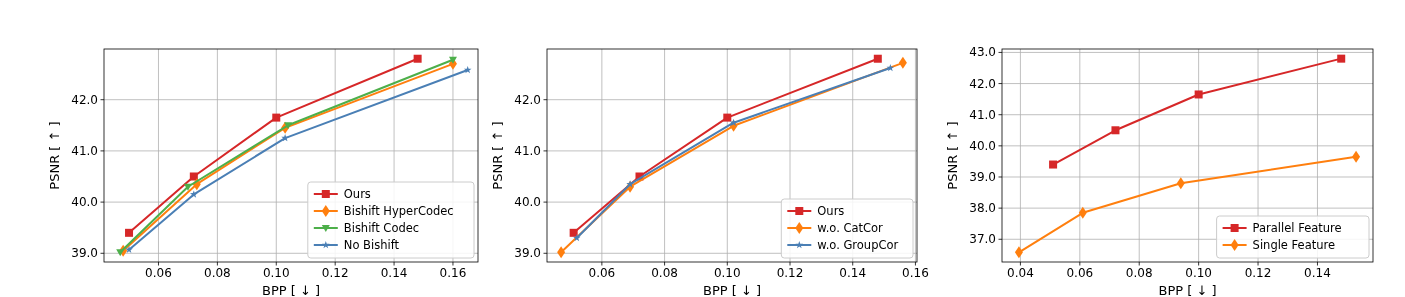  I want to click on y-tick-label: 37.0, so click(982, 239).